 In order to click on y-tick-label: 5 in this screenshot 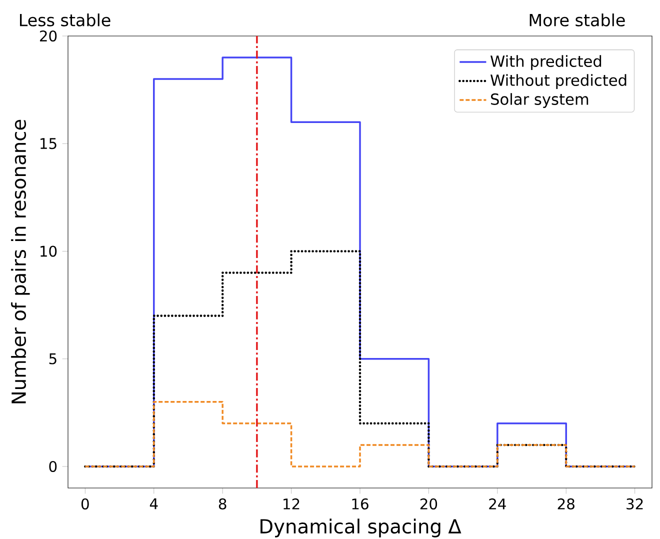, I will do `click(52, 358)`.